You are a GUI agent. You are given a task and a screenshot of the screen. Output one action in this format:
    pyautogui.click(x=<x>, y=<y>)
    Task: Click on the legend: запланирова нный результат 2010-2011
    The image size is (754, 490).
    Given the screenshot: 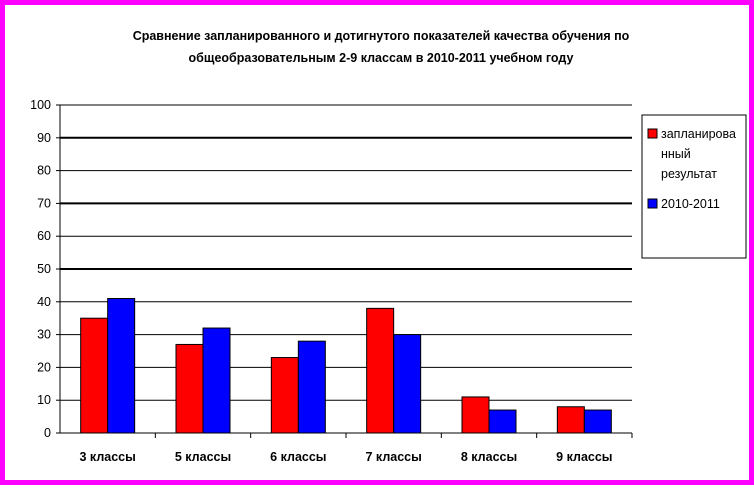 What is the action you would take?
    pyautogui.click(x=694, y=186)
    